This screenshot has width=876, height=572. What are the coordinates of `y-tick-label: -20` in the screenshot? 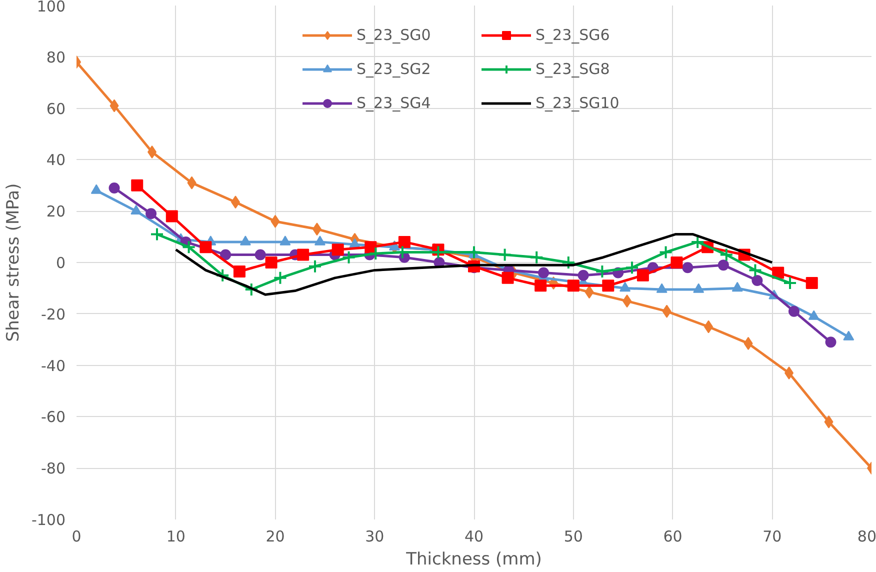 It's located at (53, 314).